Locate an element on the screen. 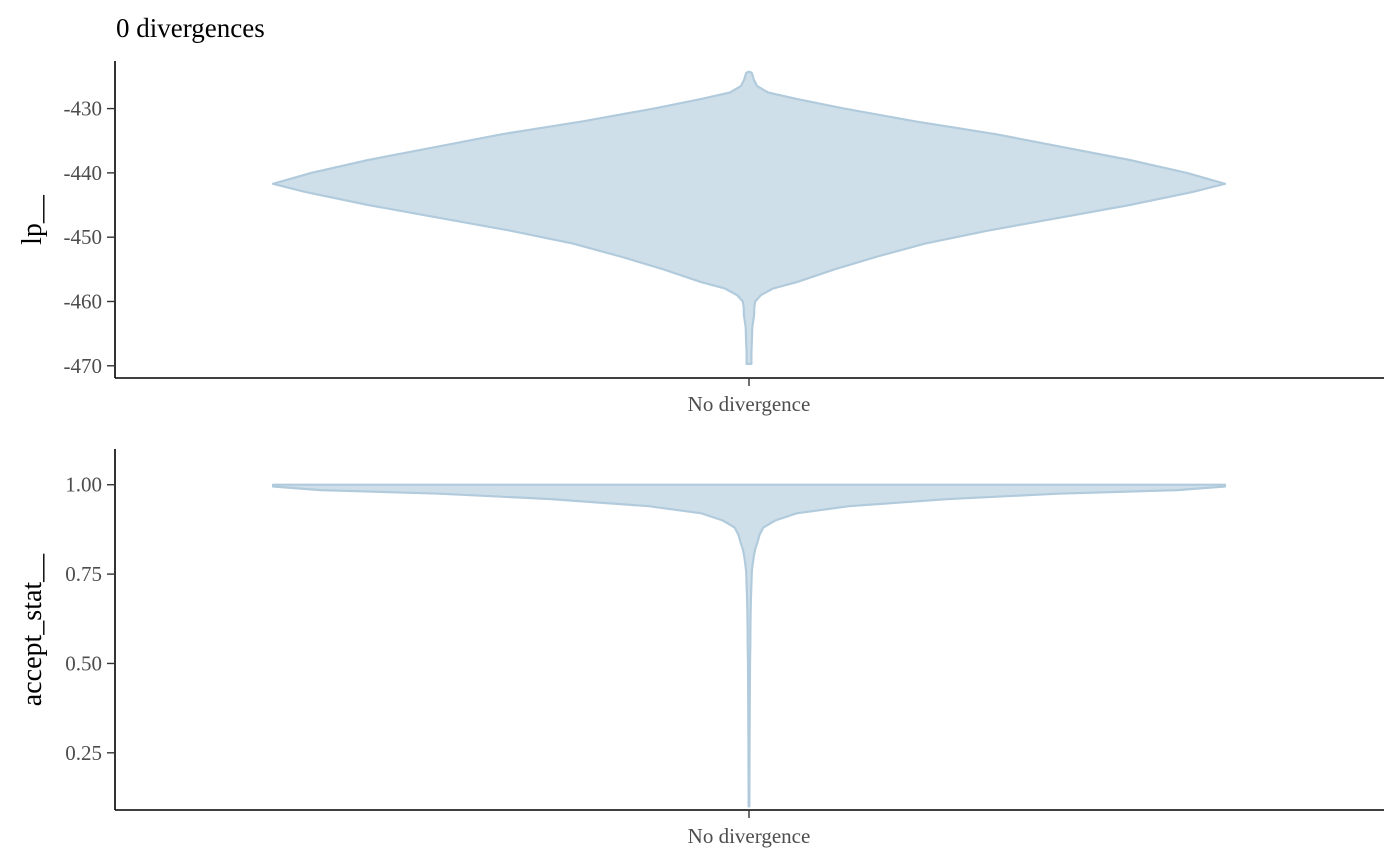 Image resolution: width=1400 pixels, height=865 pixels. y-axis-title-accept-stat: accept_stat__ is located at coordinates (32, 629).